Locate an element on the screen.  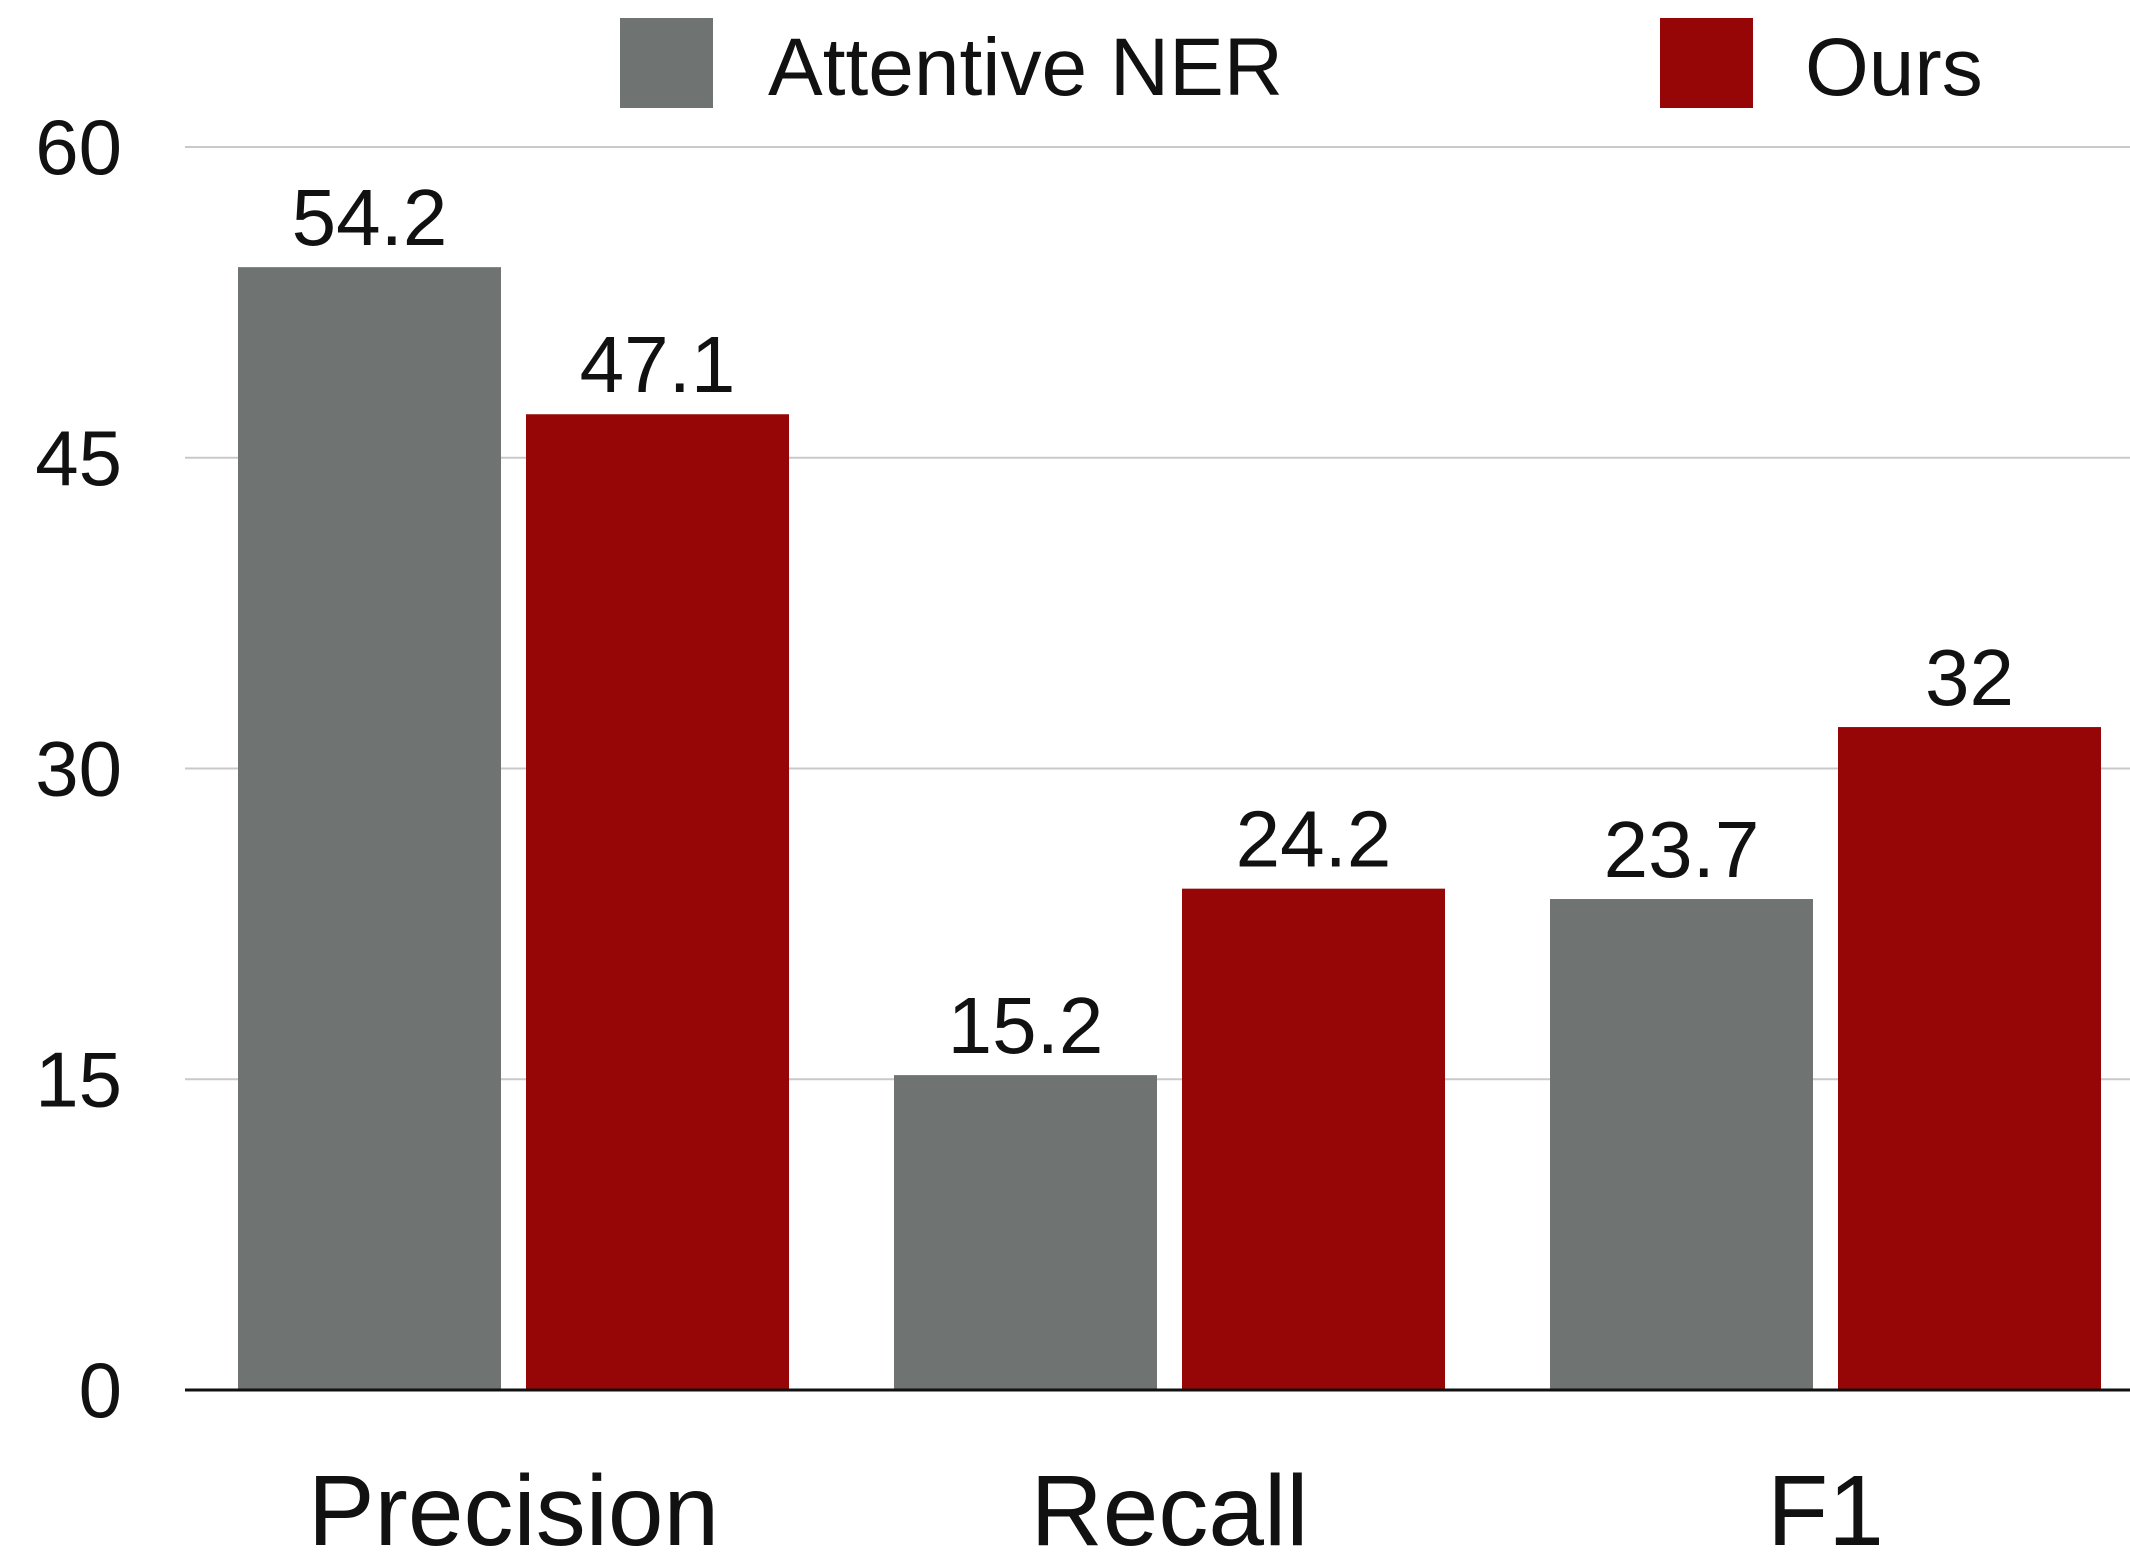
data-label: 15.2 is located at coordinates (1026, 1025).